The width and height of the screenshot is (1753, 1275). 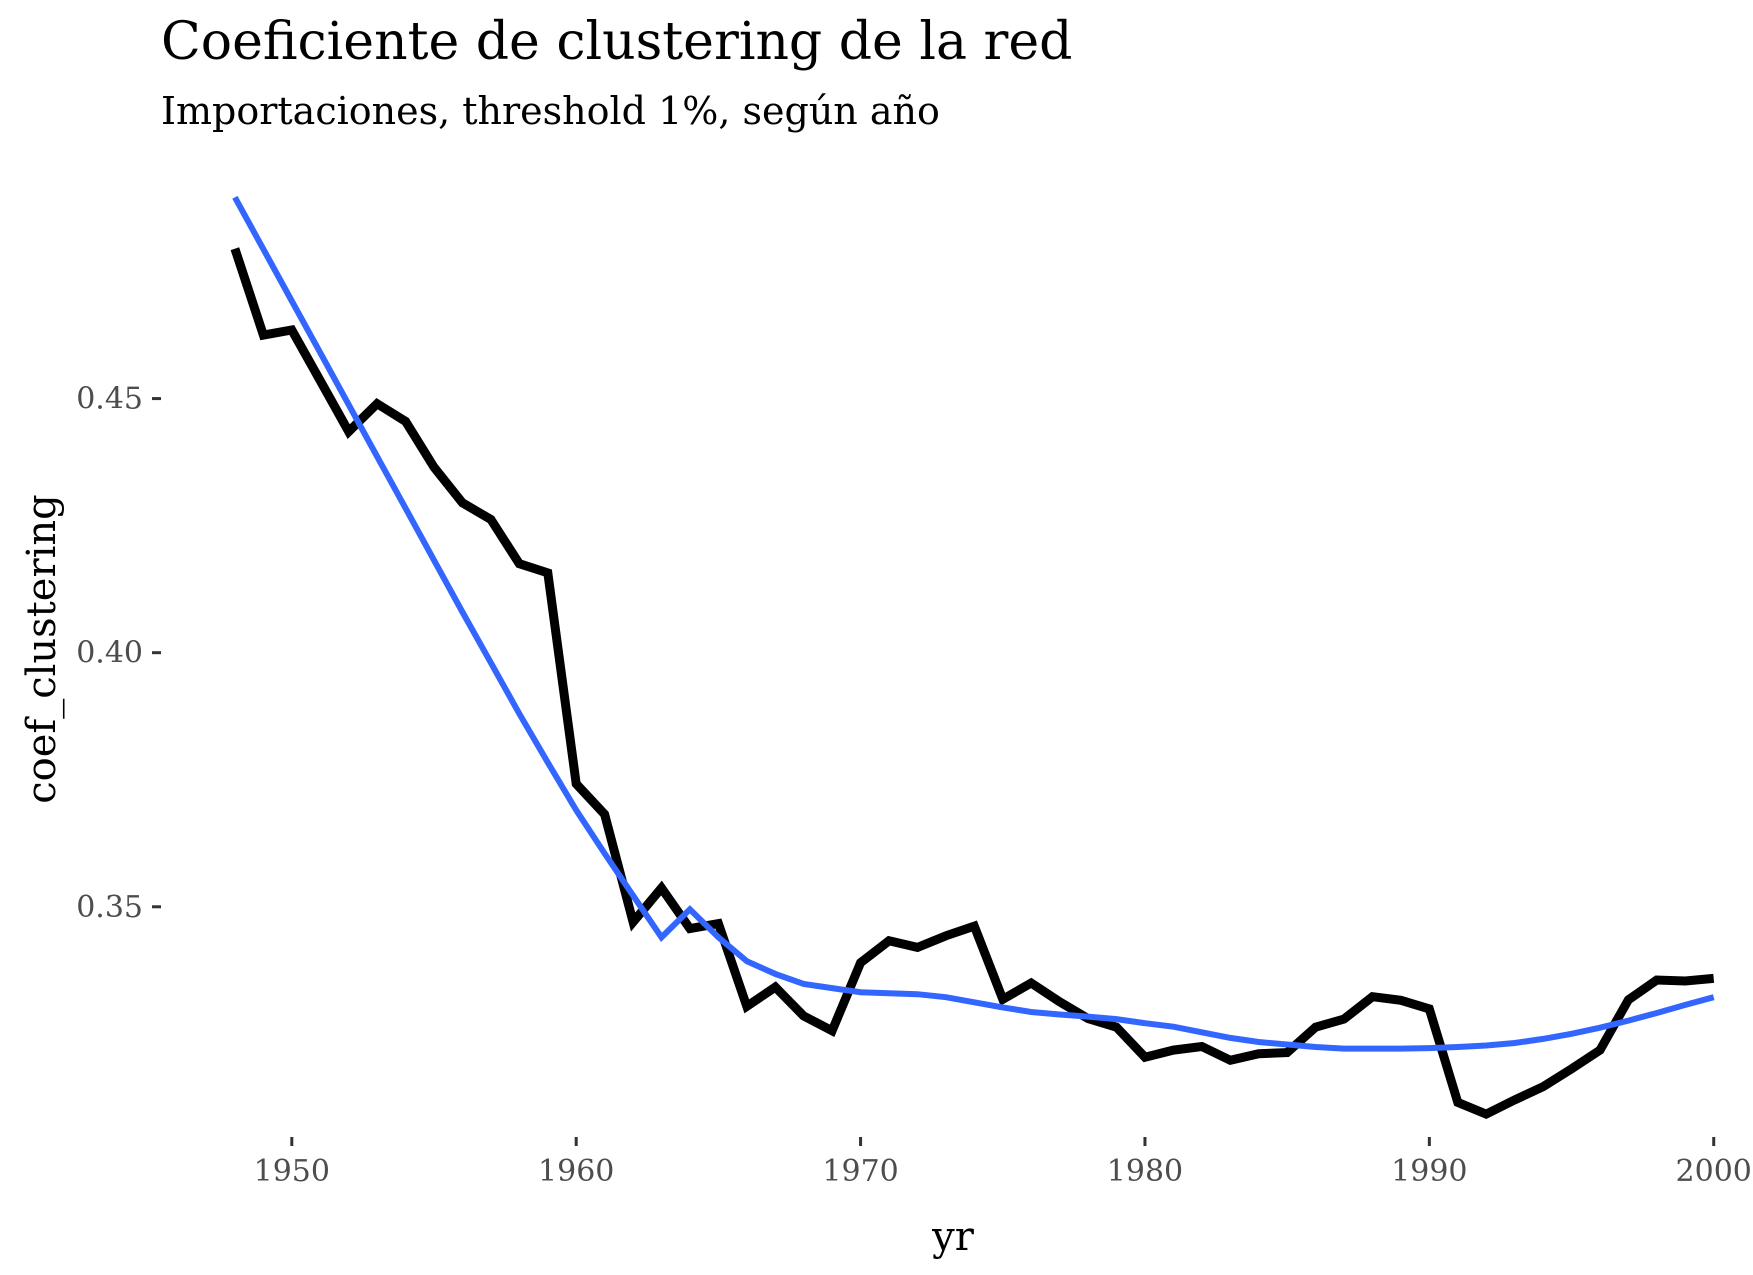 What do you see at coordinates (860, 1171) in the screenshot?
I see `x-tick-label: 1970` at bounding box center [860, 1171].